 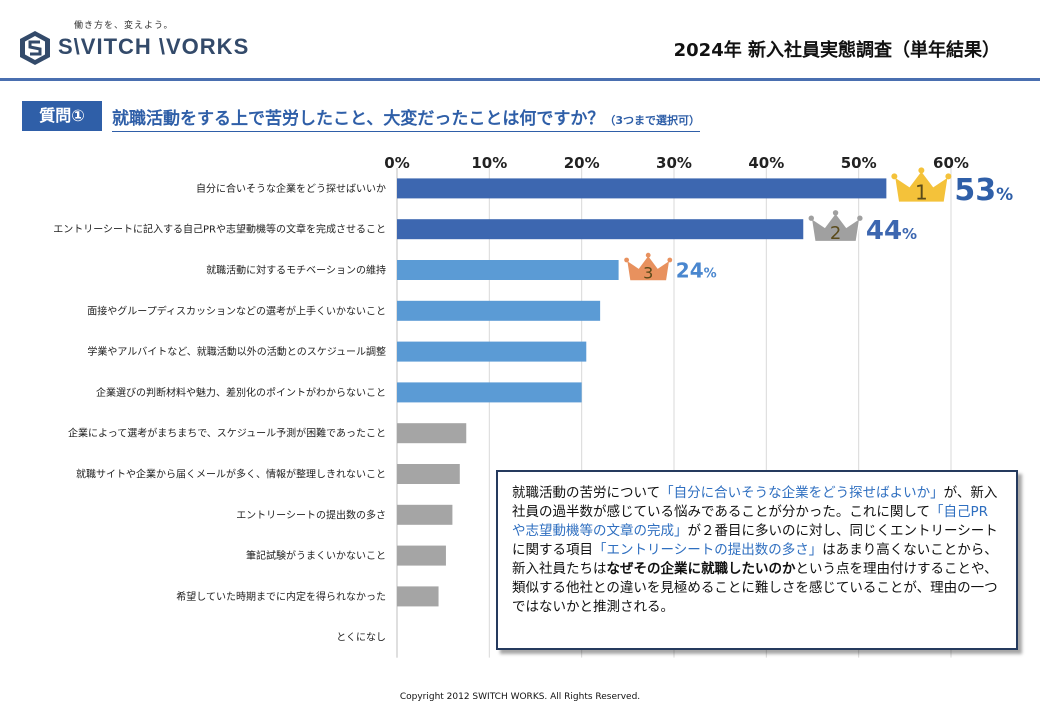 I want to click on header-divider, so click(x=520, y=79).